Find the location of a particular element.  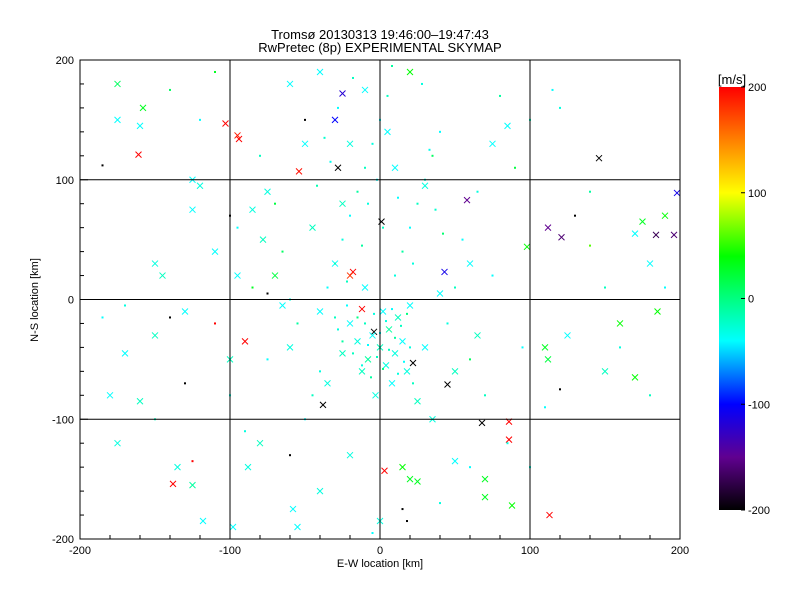

colorbar is located at coordinates (732, 298).